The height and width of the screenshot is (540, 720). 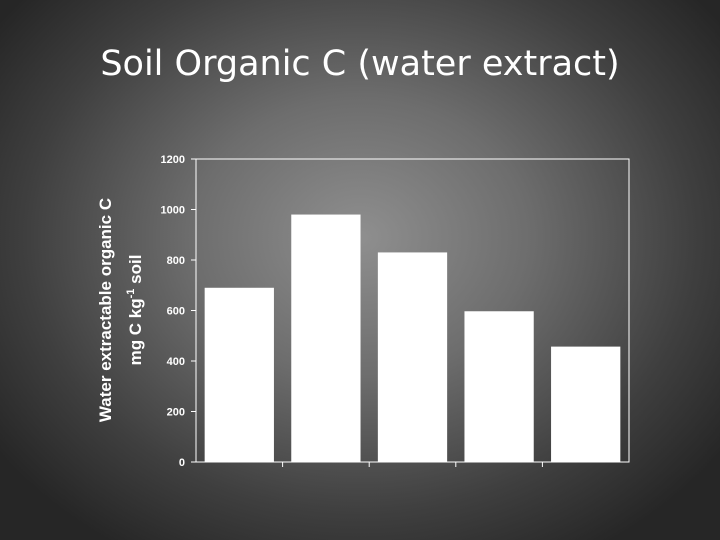 I want to click on y-axis-label-exponent: -1, so click(x=131, y=294).